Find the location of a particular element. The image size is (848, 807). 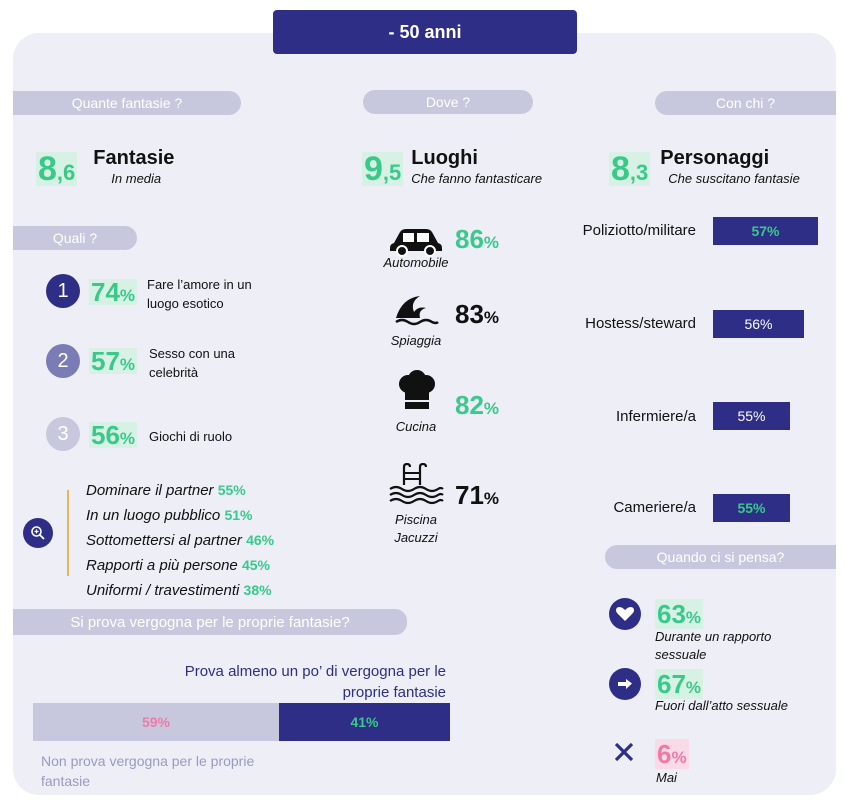

list-item: Sottomettersi al partner 46% is located at coordinates (180, 540).